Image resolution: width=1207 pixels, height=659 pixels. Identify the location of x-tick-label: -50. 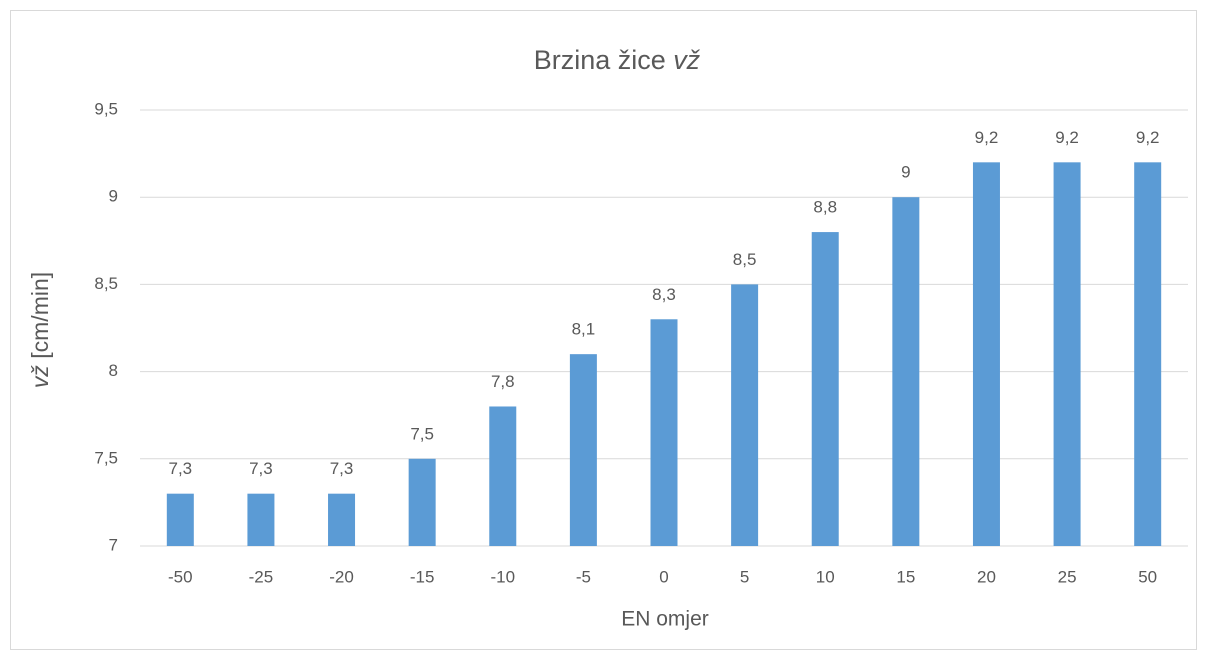
(180, 576).